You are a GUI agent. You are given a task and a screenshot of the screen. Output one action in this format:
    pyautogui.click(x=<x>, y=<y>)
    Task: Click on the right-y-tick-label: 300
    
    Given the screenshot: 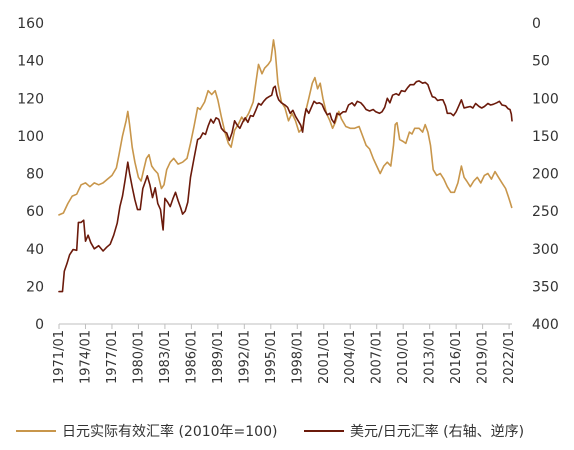 What is the action you would take?
    pyautogui.click(x=545, y=250)
    